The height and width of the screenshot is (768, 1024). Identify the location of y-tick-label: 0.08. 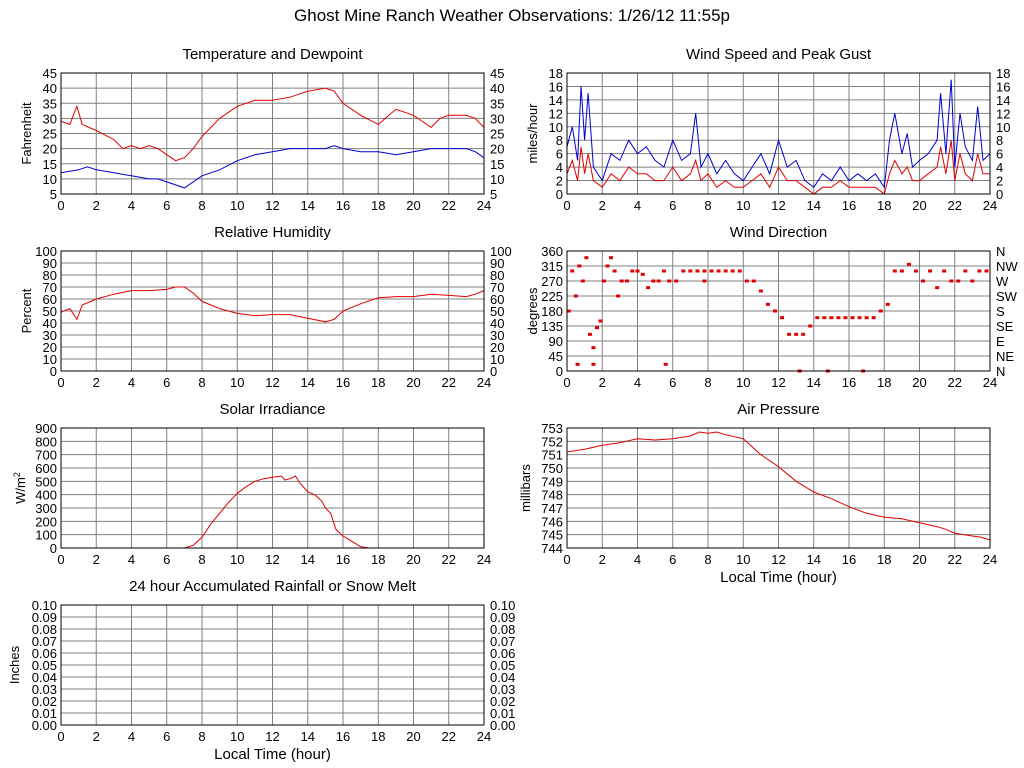
(44, 629).